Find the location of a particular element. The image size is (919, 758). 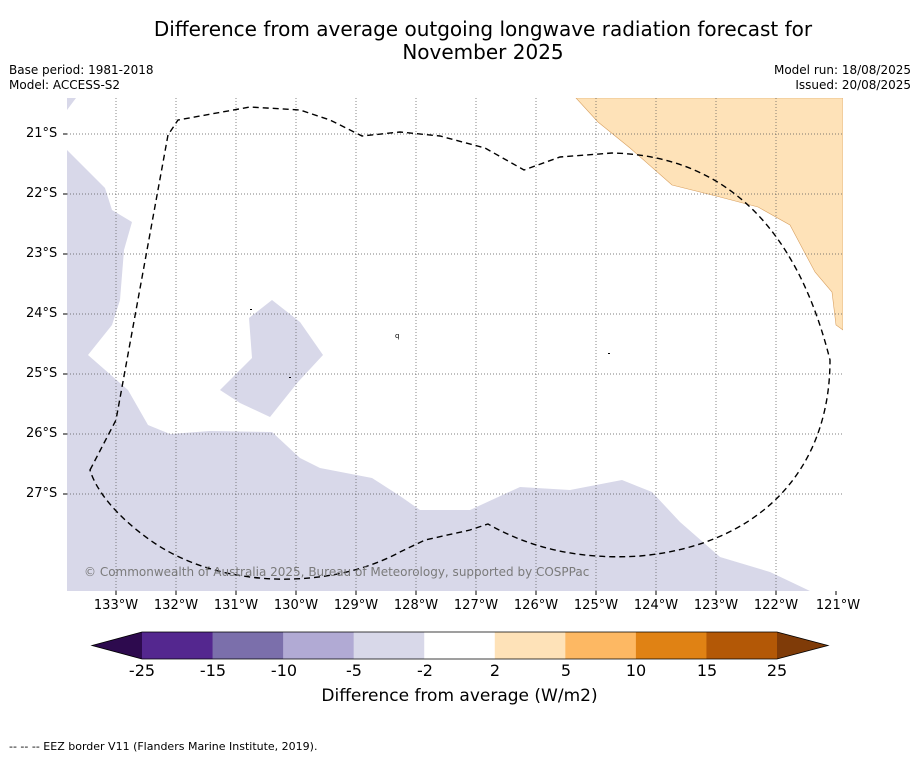

lat-tick-23s: 23°S is located at coordinates (42, 253).